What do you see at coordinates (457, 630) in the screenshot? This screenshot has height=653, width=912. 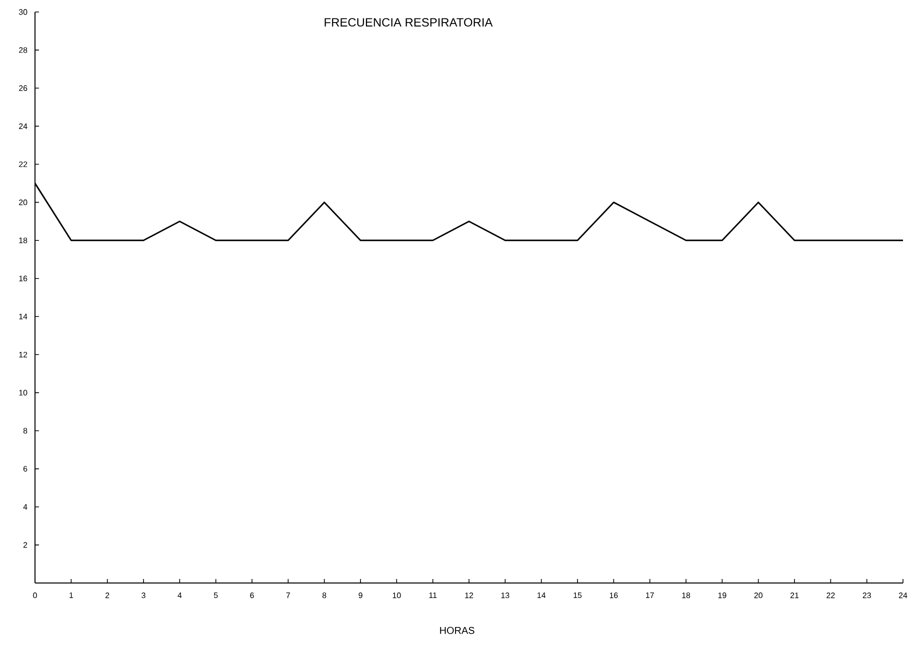 I see `x-axis-title: HORAS` at bounding box center [457, 630].